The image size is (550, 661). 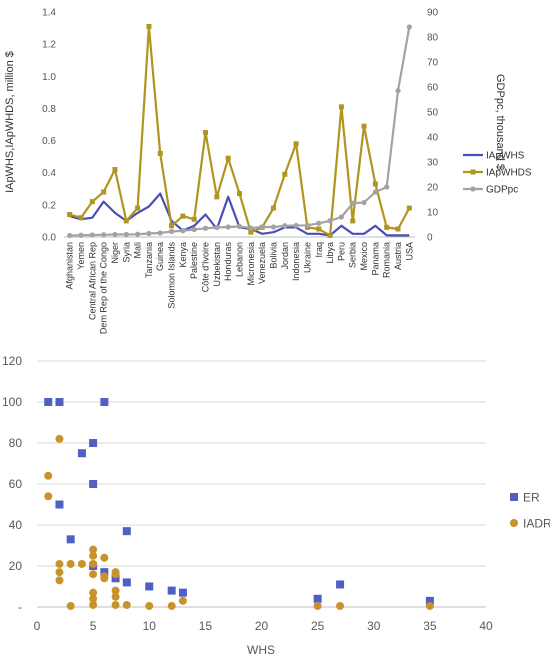 What do you see at coordinates (263, 626) in the screenshot?
I see `scatter-chart-x-tick-labels: 0 5 10 15 20 25 30 35 40` at bounding box center [263, 626].